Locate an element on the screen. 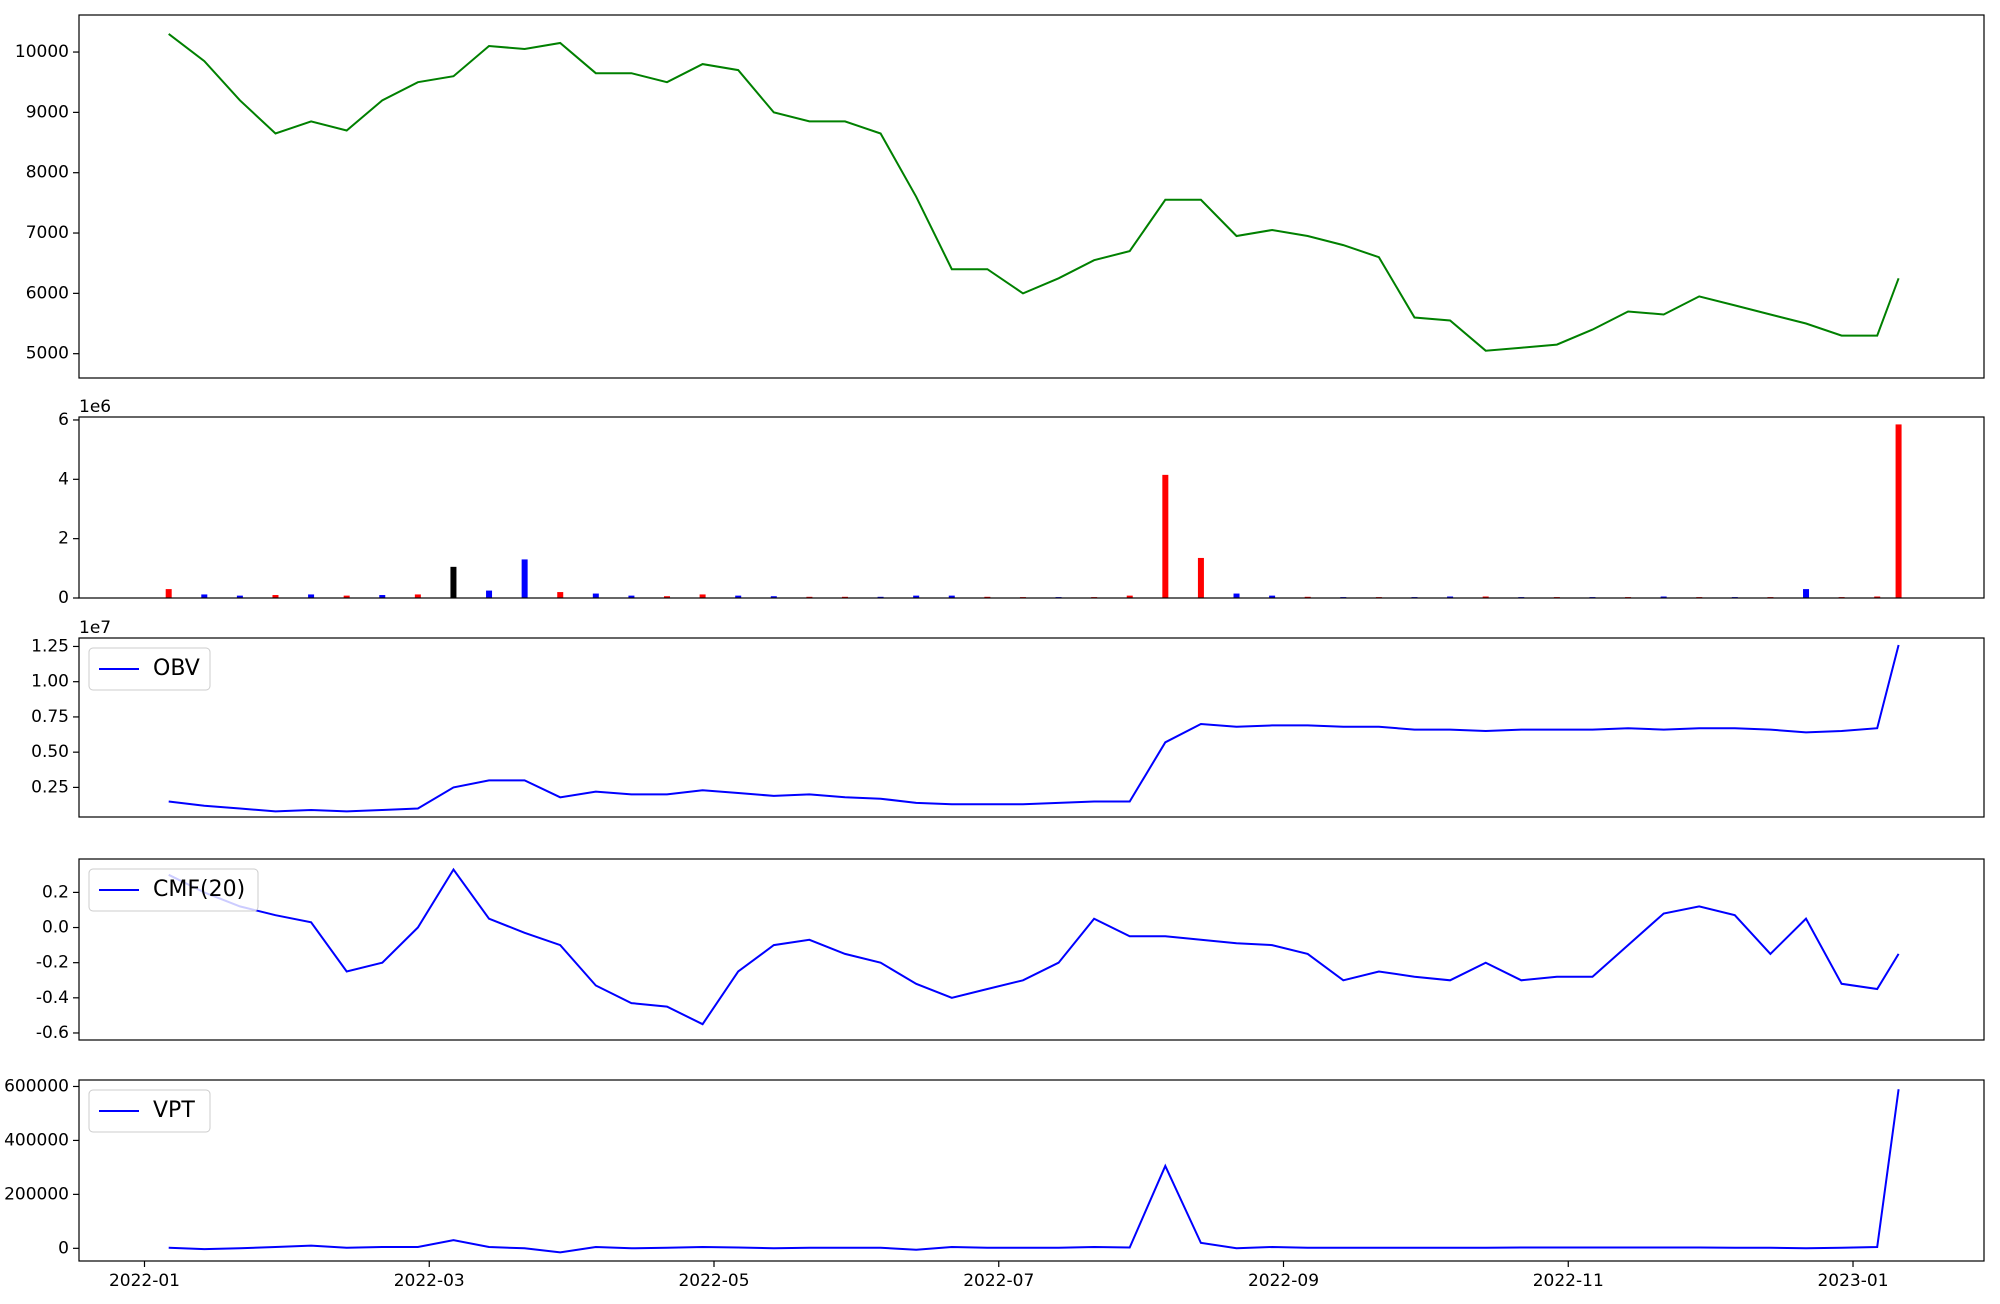 This screenshot has width=2000, height=1304. y-tick-label: 5000 is located at coordinates (47, 354).